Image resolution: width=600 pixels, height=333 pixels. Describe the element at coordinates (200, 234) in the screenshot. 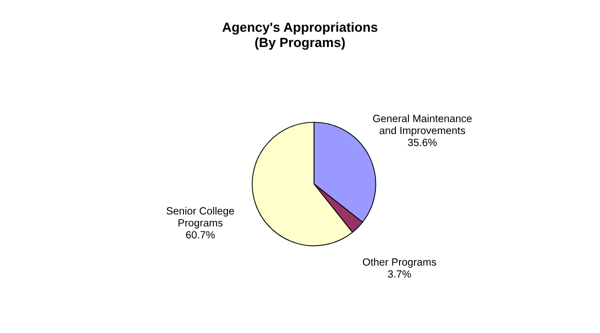

I see `data-label: 60.7%` at that location.